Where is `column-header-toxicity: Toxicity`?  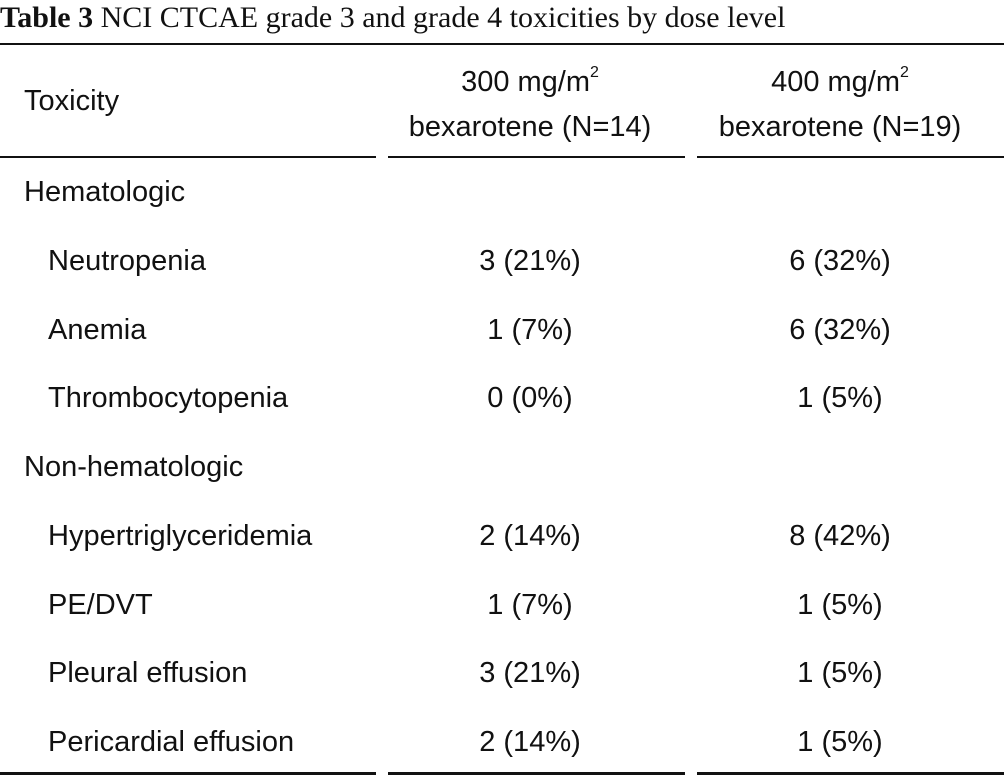 column-header-toxicity: Toxicity is located at coordinates (72, 101).